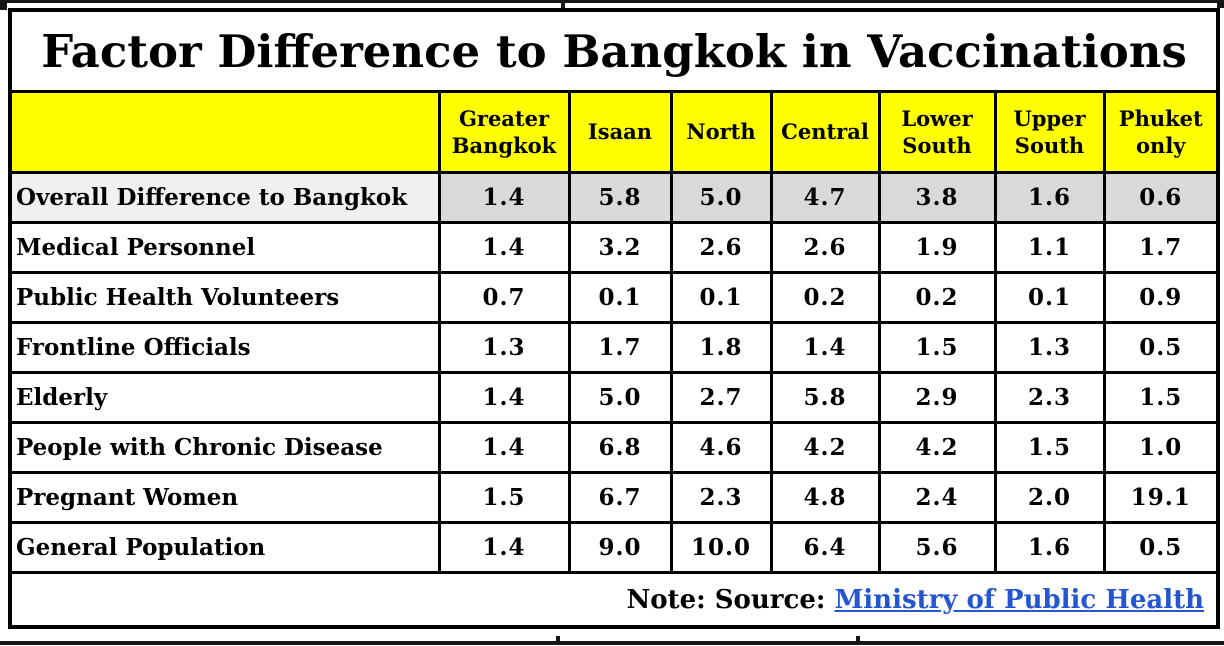  I want to click on value-cell: 19.1, so click(1161, 497).